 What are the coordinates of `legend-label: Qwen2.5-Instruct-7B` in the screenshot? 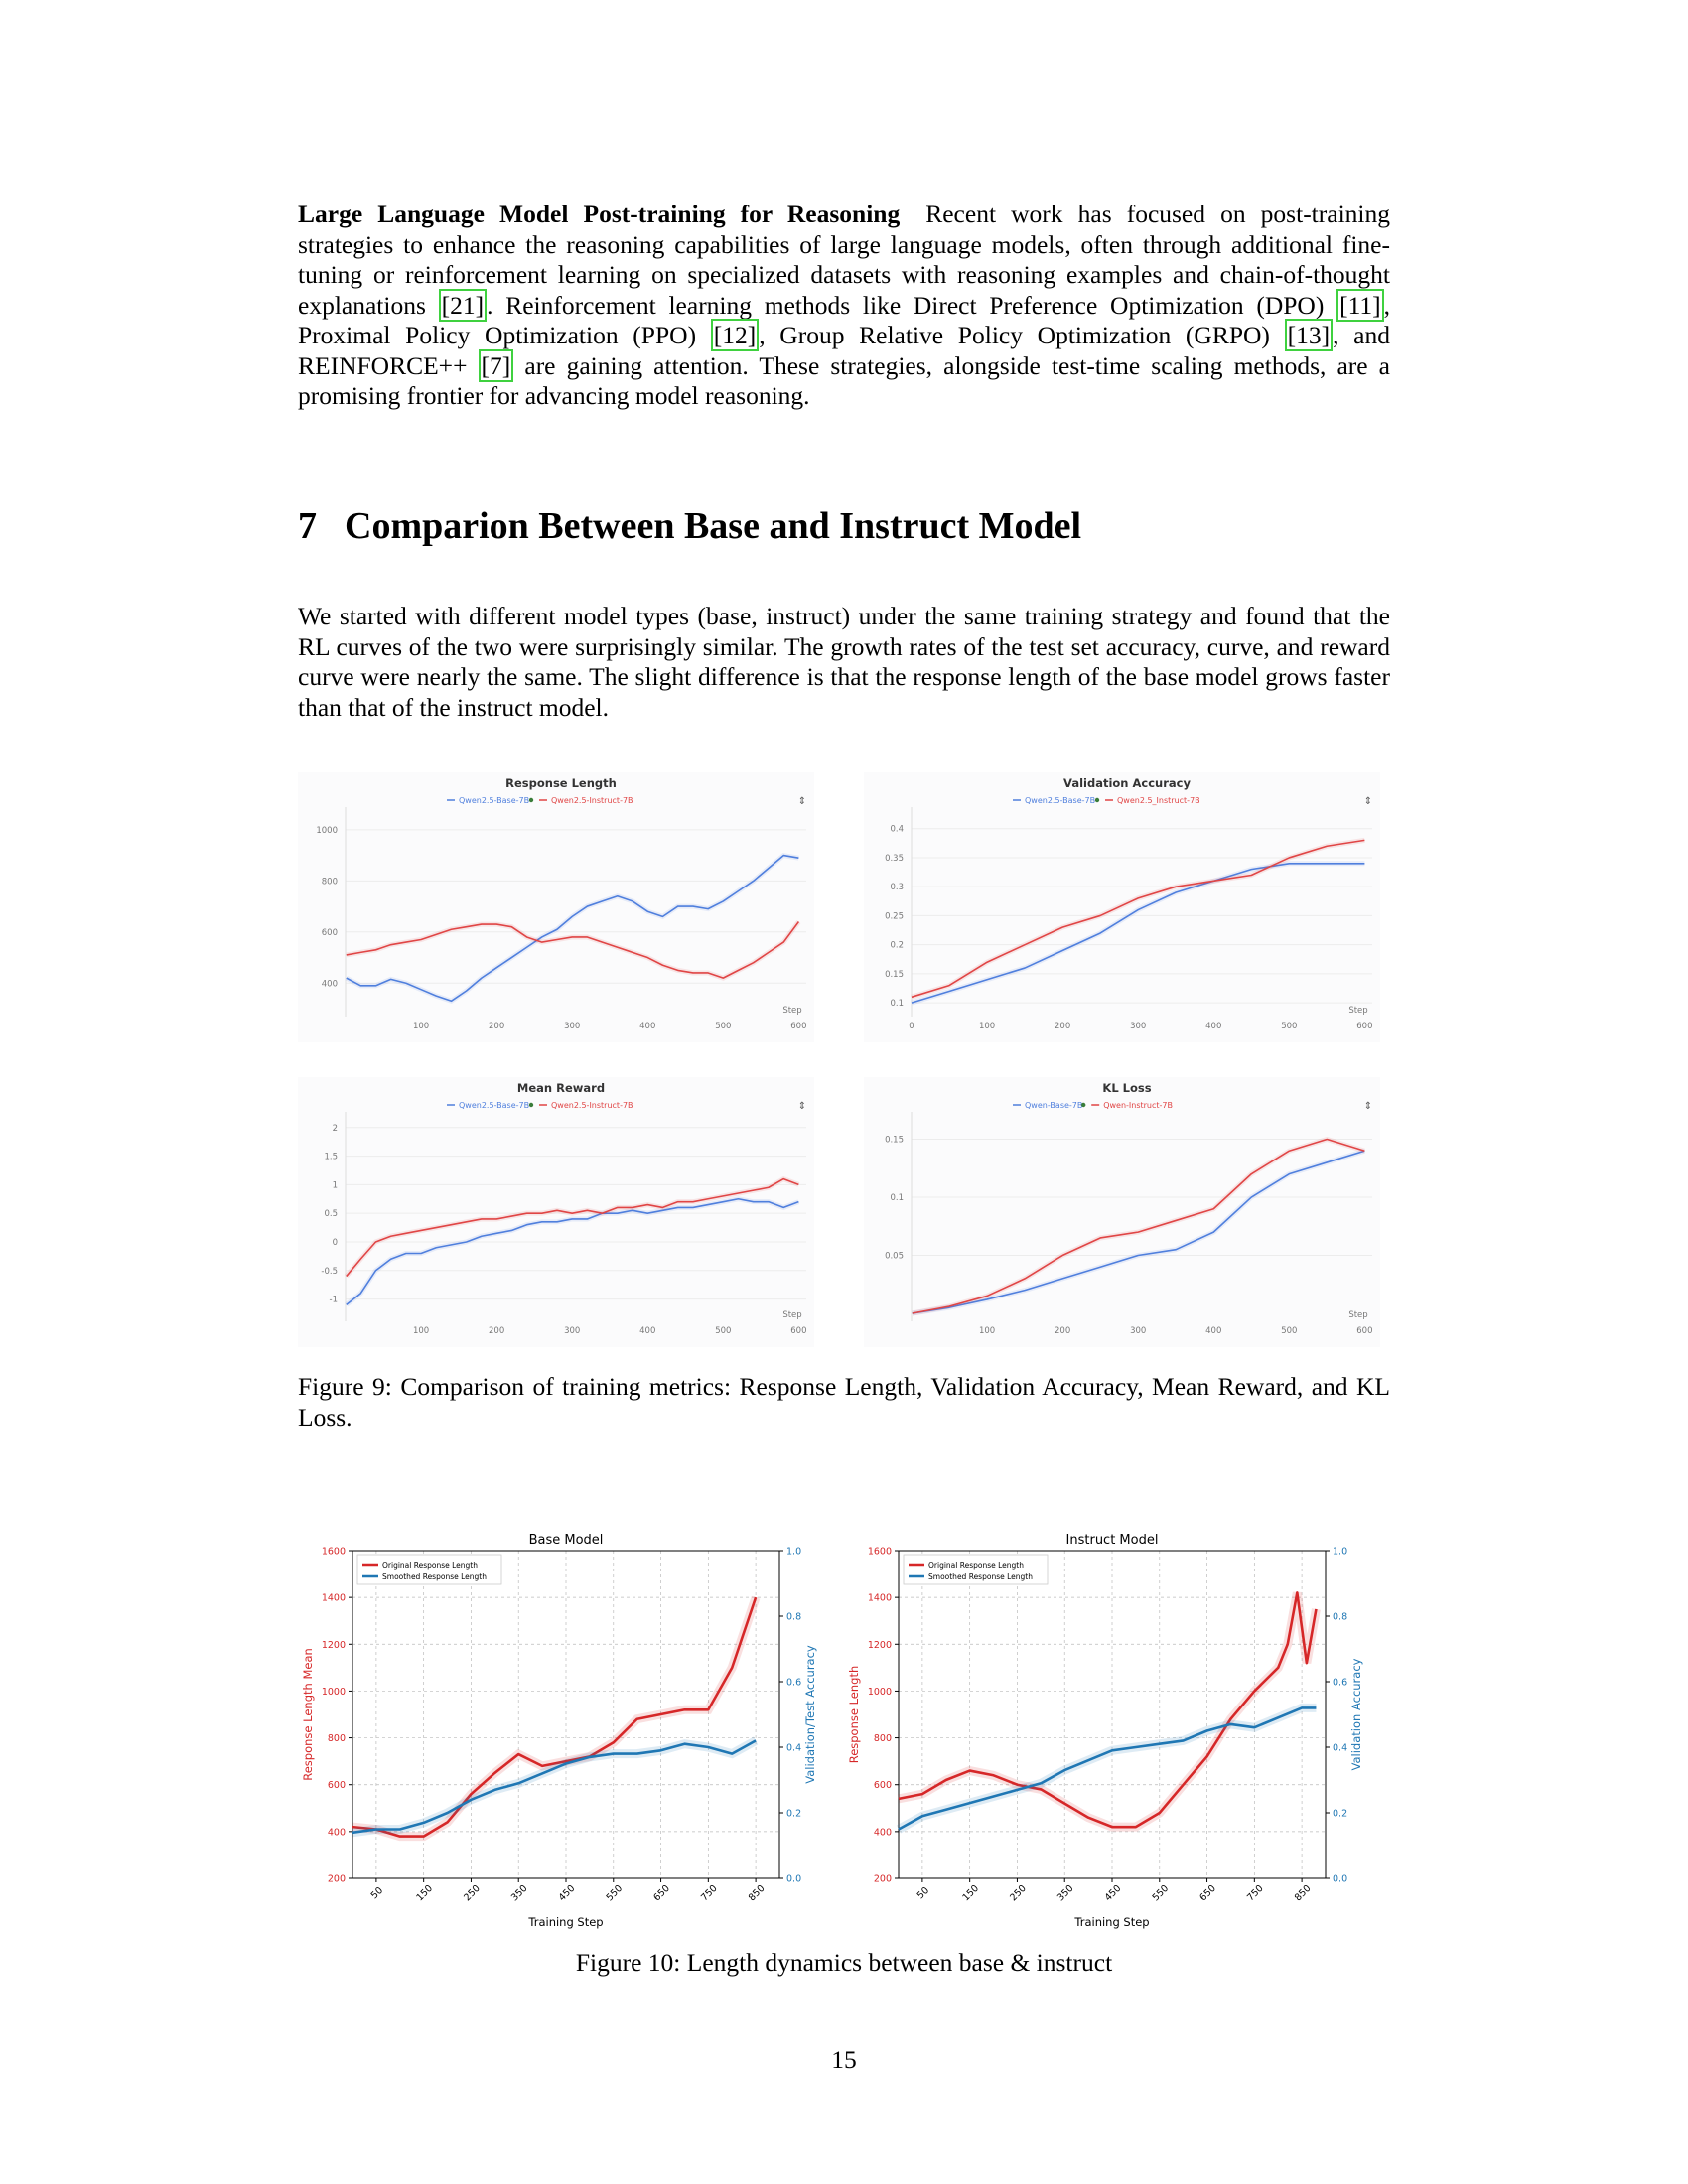 It's located at (592, 800).